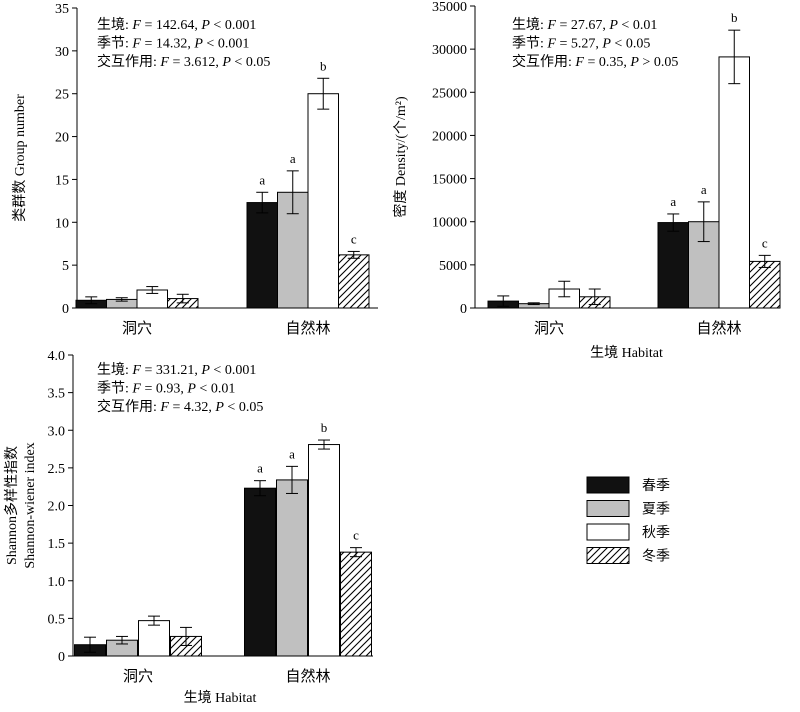  What do you see at coordinates (196, 407) in the screenshot?
I see `stat-f-value: 4.32` at bounding box center [196, 407].